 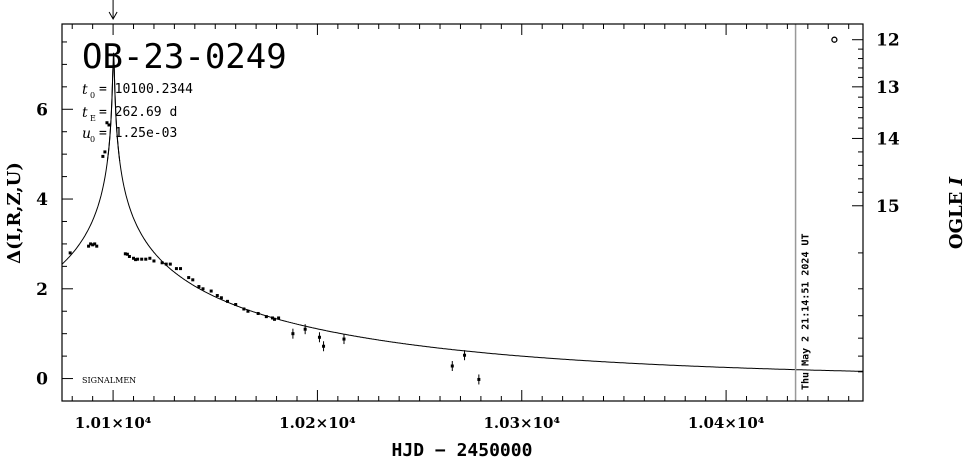 I want to click on data-point-ogle, so click(x=834, y=39).